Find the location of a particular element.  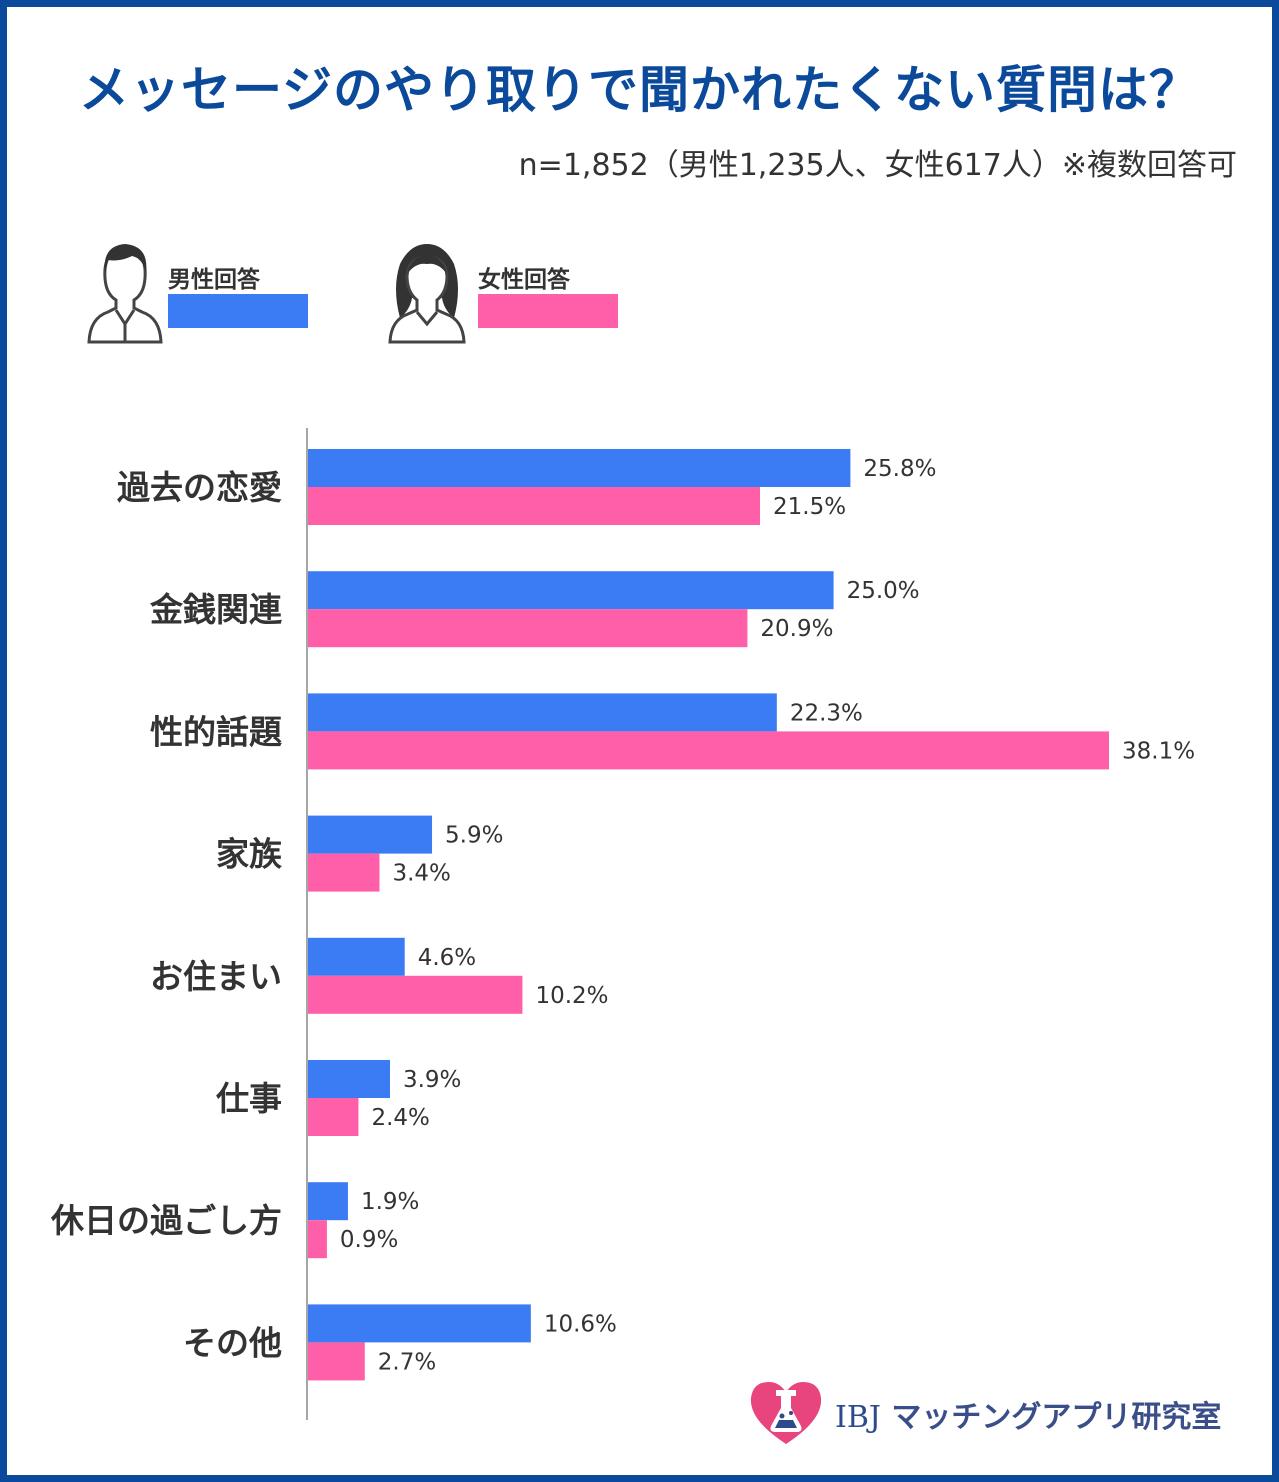

category-label: 性的話題 is located at coordinates (216, 731).